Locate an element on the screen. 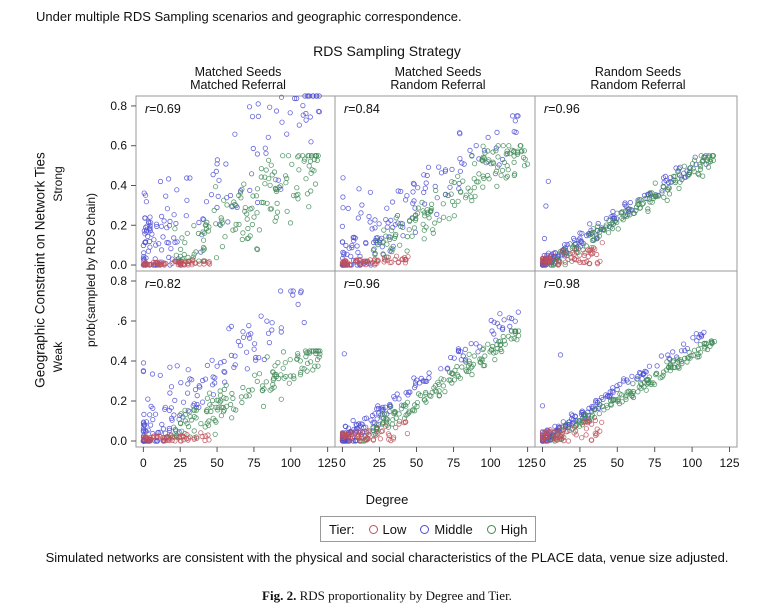  y-tick-label: 0.8 is located at coordinates (118, 281).